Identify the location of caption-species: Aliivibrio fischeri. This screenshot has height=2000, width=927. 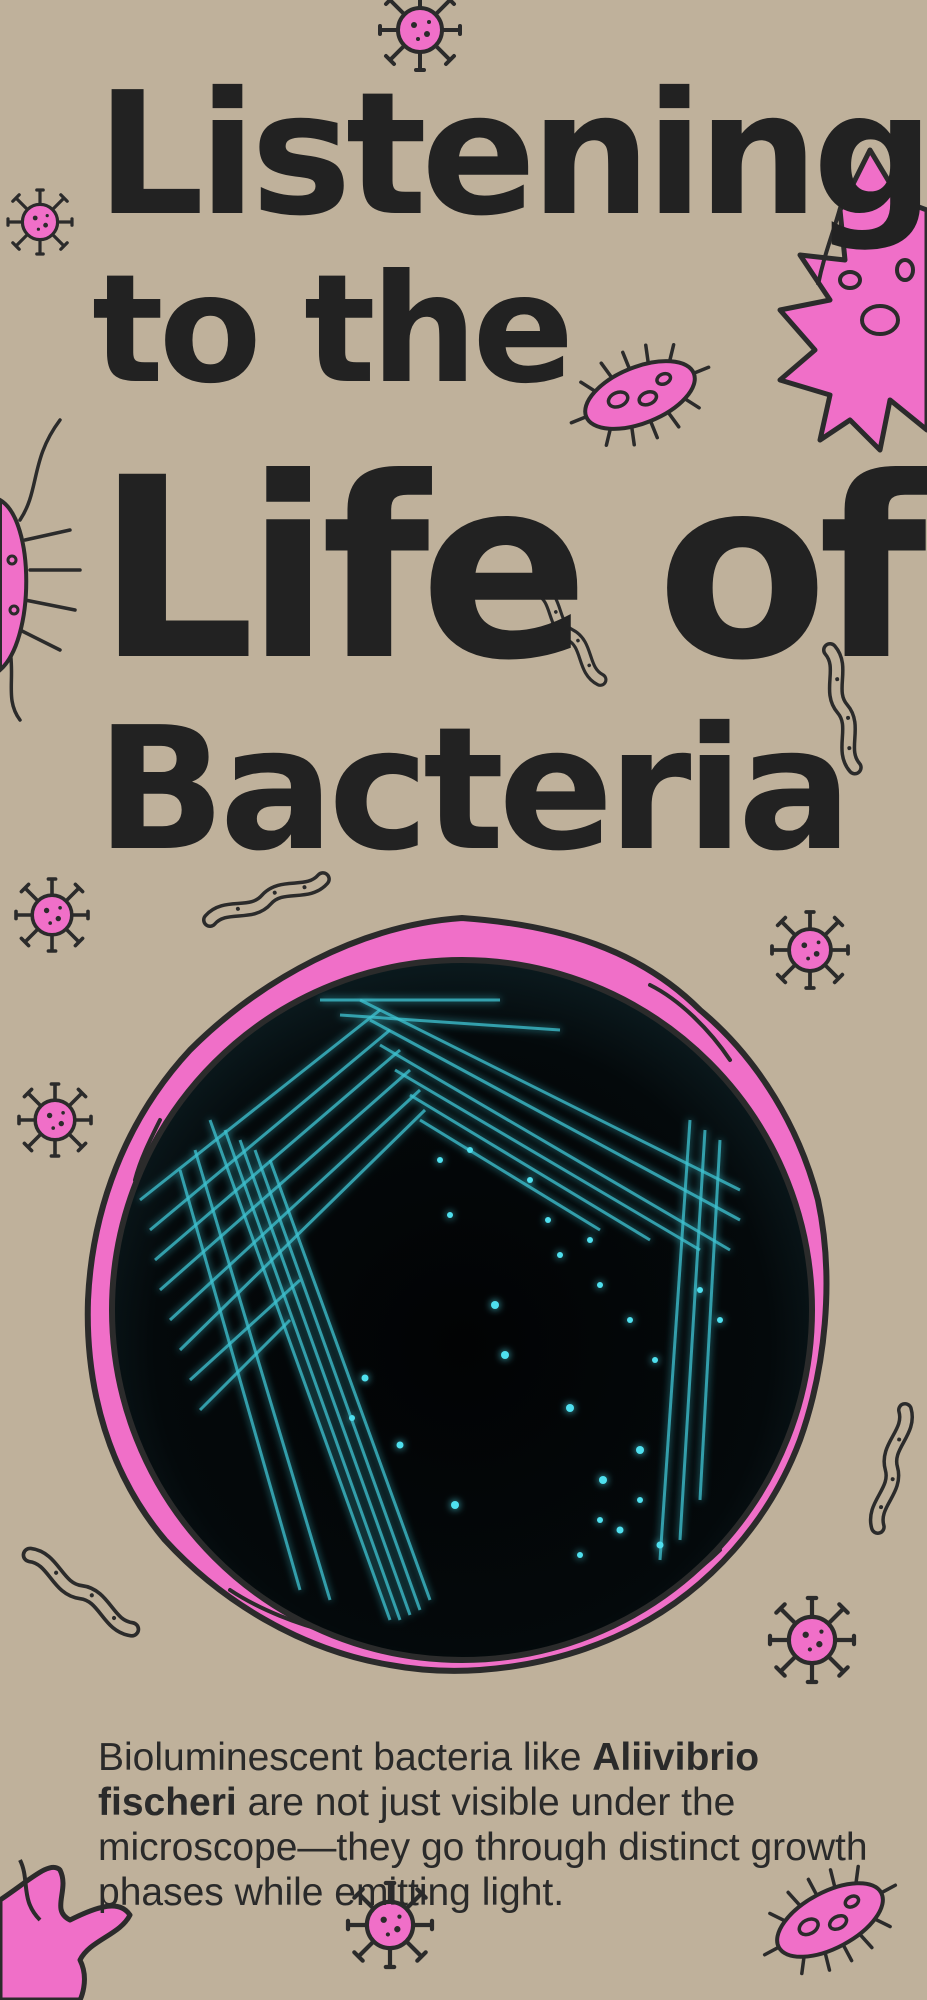
(429, 1780).